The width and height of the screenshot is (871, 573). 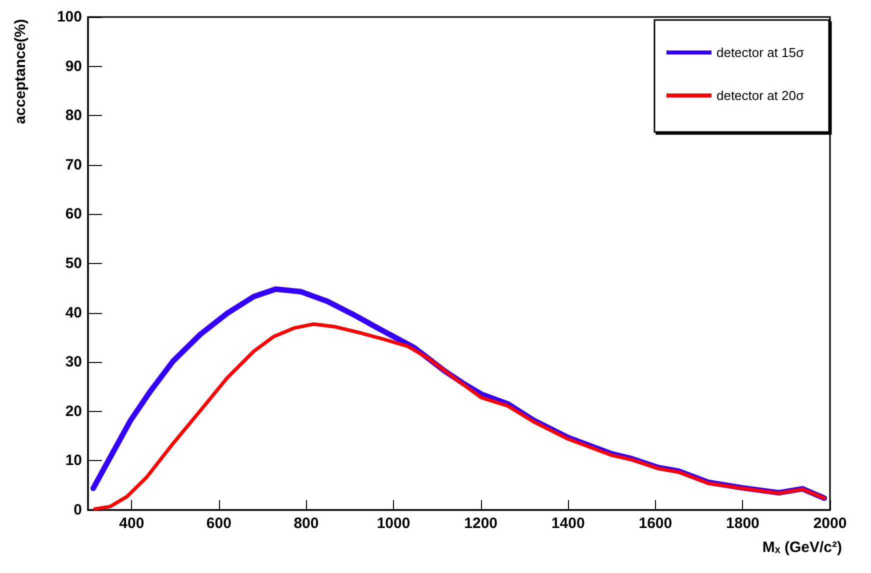 I want to click on y-tick-label: 70, so click(x=73, y=165).